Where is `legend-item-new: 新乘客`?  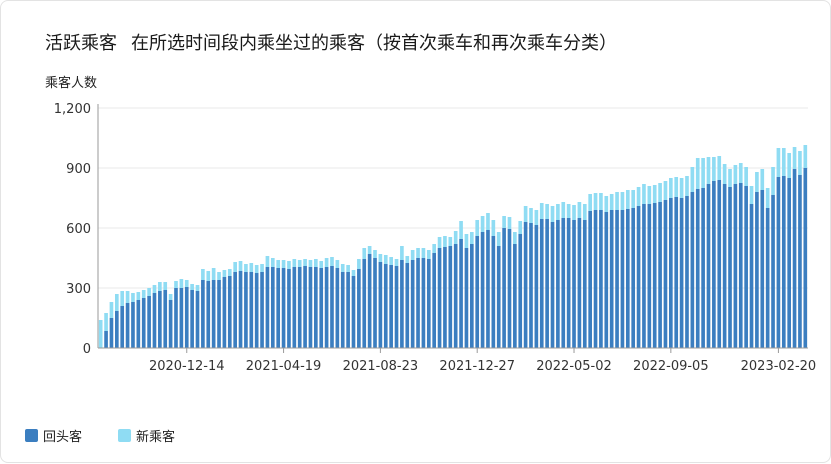
legend-item-new: 新乘客 is located at coordinates (146, 435).